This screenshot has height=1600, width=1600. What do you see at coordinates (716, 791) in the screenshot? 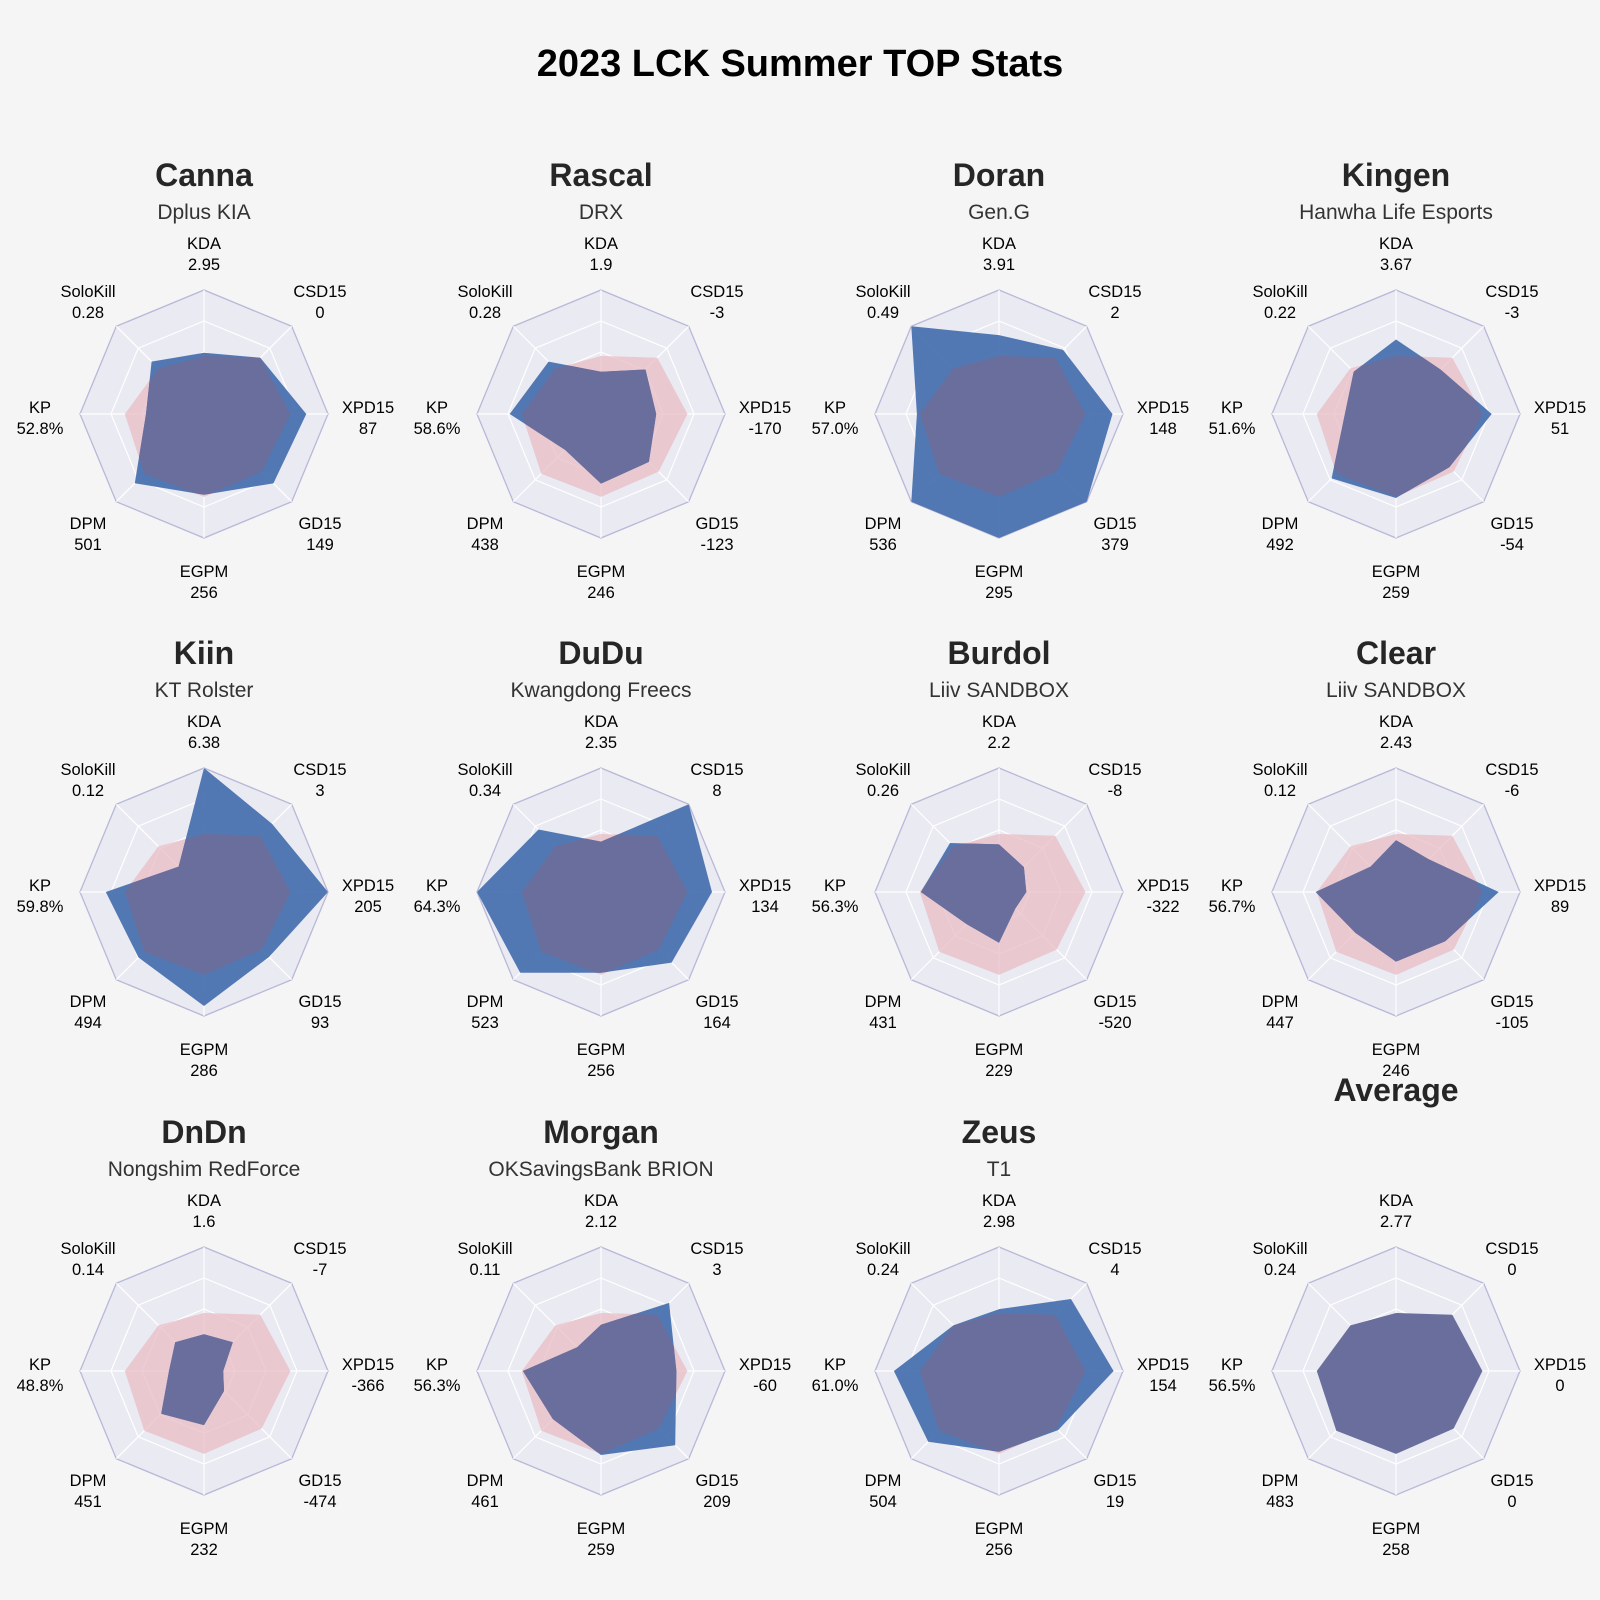
I see `axis-value-csd15: 8` at bounding box center [716, 791].